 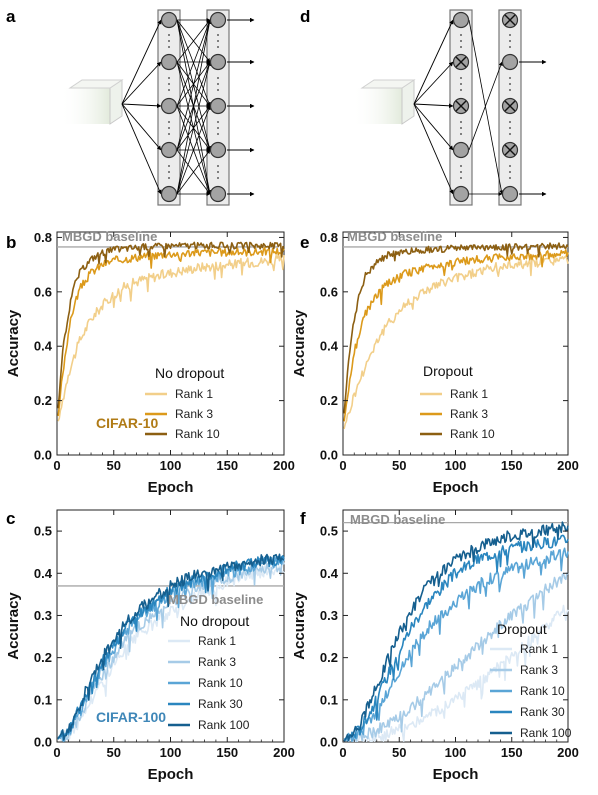 What do you see at coordinates (305, 16) in the screenshot?
I see `panel-letter-d: d` at bounding box center [305, 16].